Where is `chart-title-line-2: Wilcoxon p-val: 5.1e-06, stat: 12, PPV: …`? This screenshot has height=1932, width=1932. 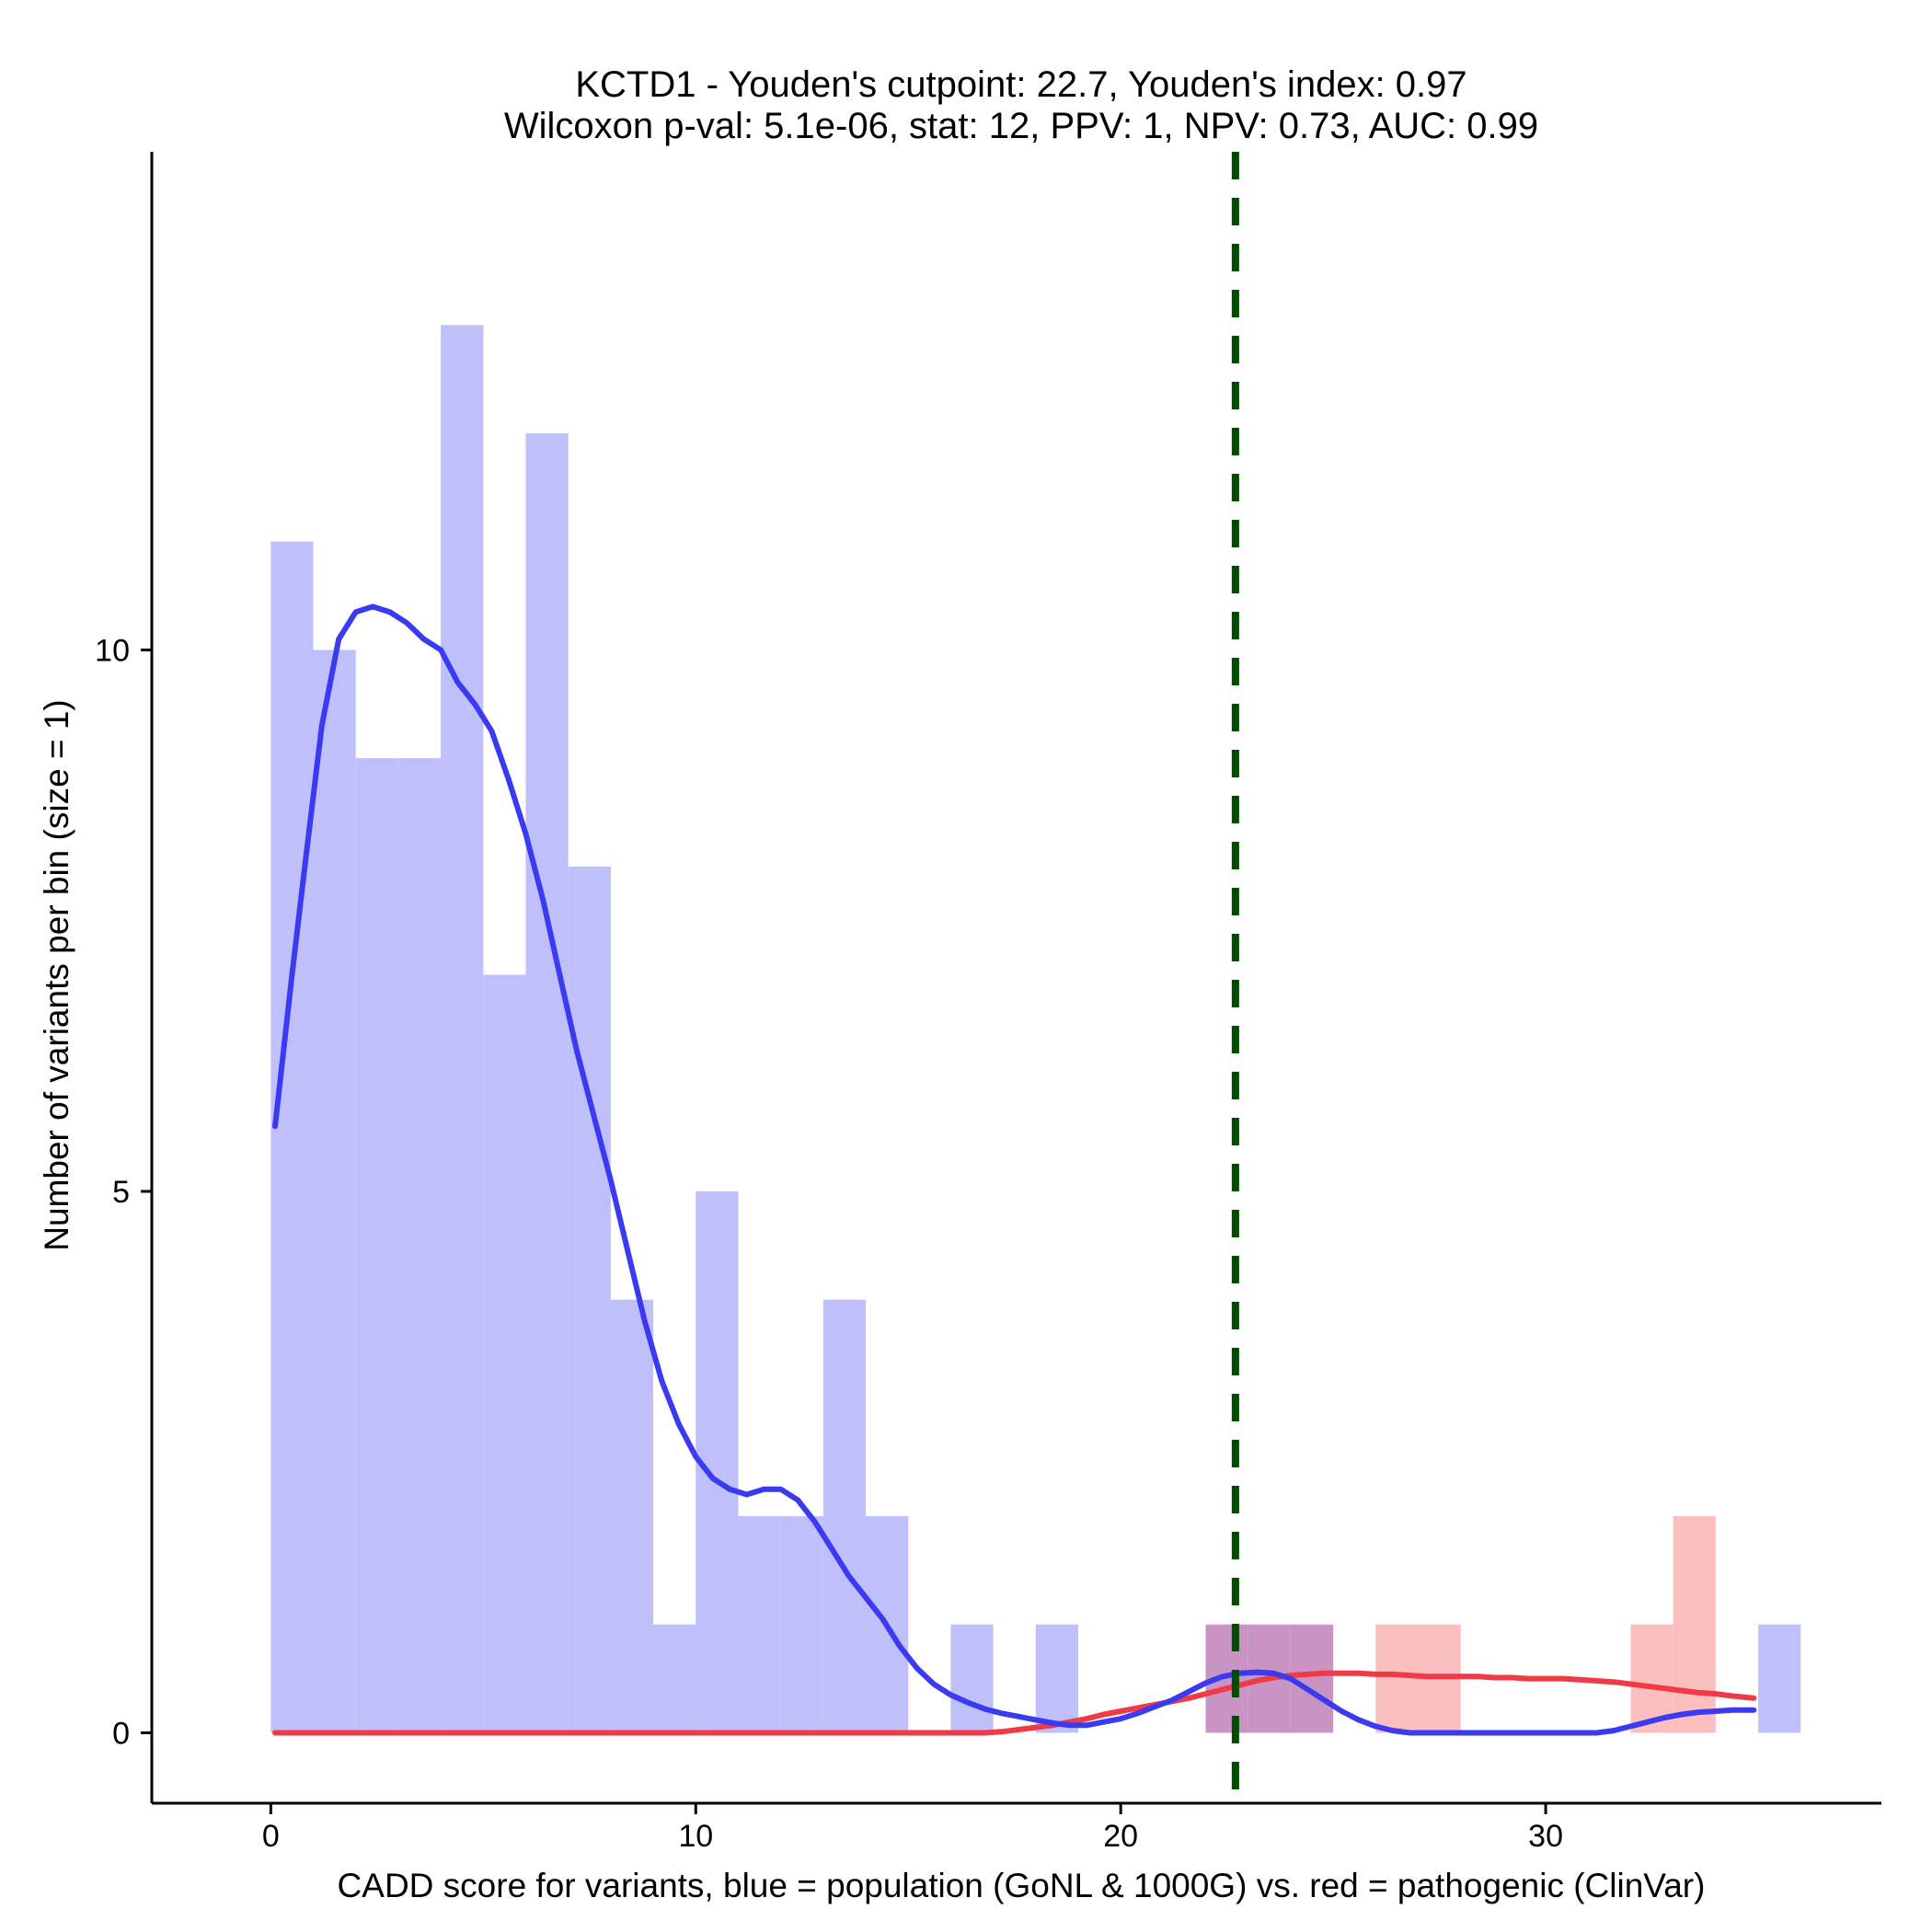 chart-title-line-2: Wilcoxon p-val: 5.1e-06, stat: 12, PPV: … is located at coordinates (1021, 126).